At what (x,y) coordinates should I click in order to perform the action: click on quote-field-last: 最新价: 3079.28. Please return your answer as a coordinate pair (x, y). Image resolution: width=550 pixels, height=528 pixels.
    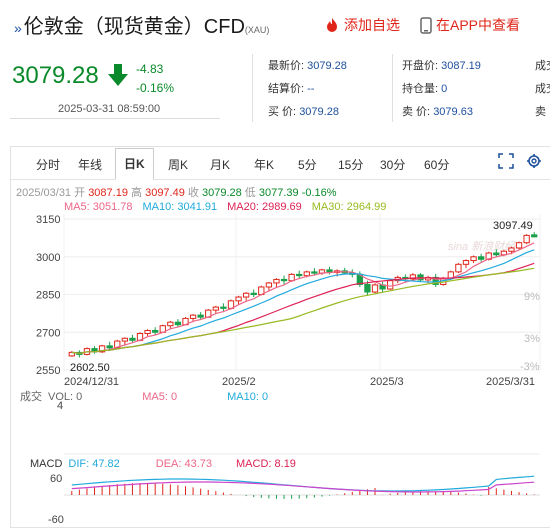
    Looking at the image, I should click on (307, 66).